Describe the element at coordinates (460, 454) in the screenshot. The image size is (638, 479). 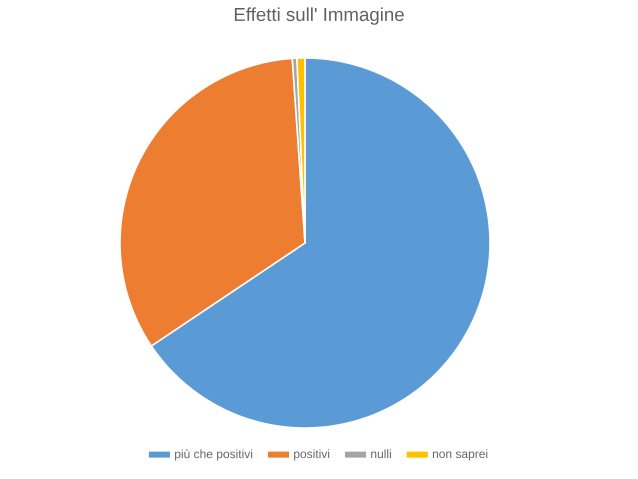
I see `legend-label: non saprei` at that location.